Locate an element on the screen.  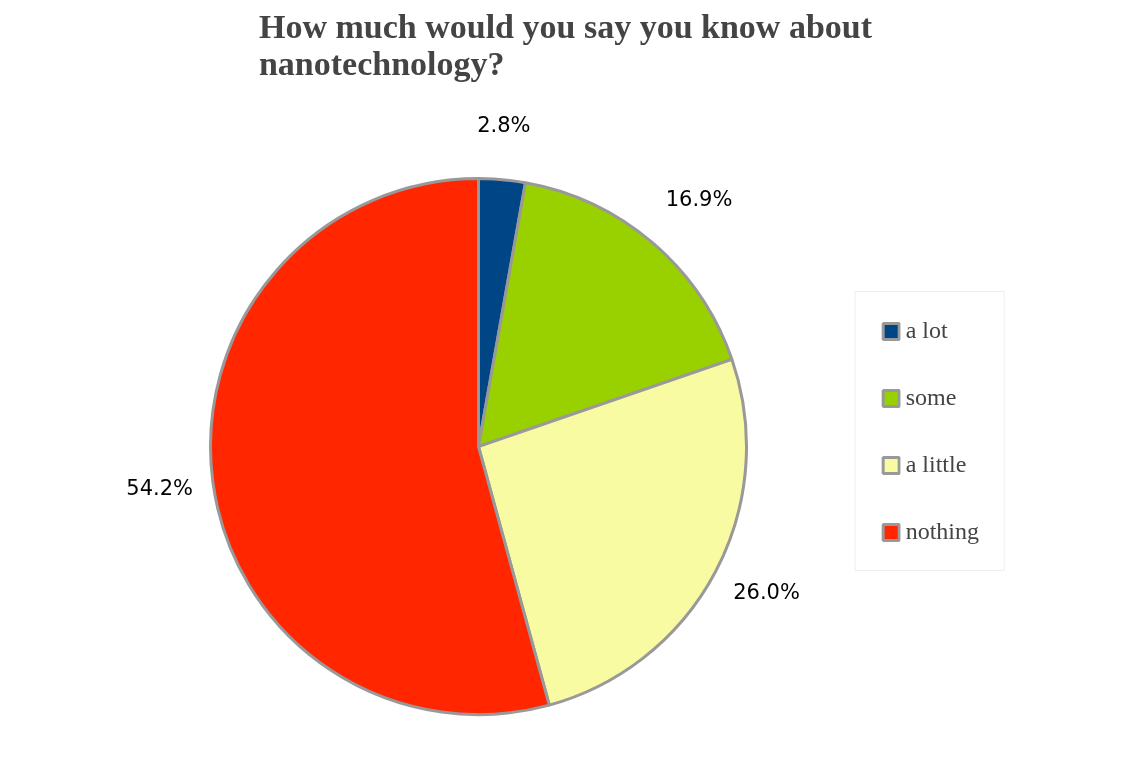
data-label: 16.9% is located at coordinates (699, 198).